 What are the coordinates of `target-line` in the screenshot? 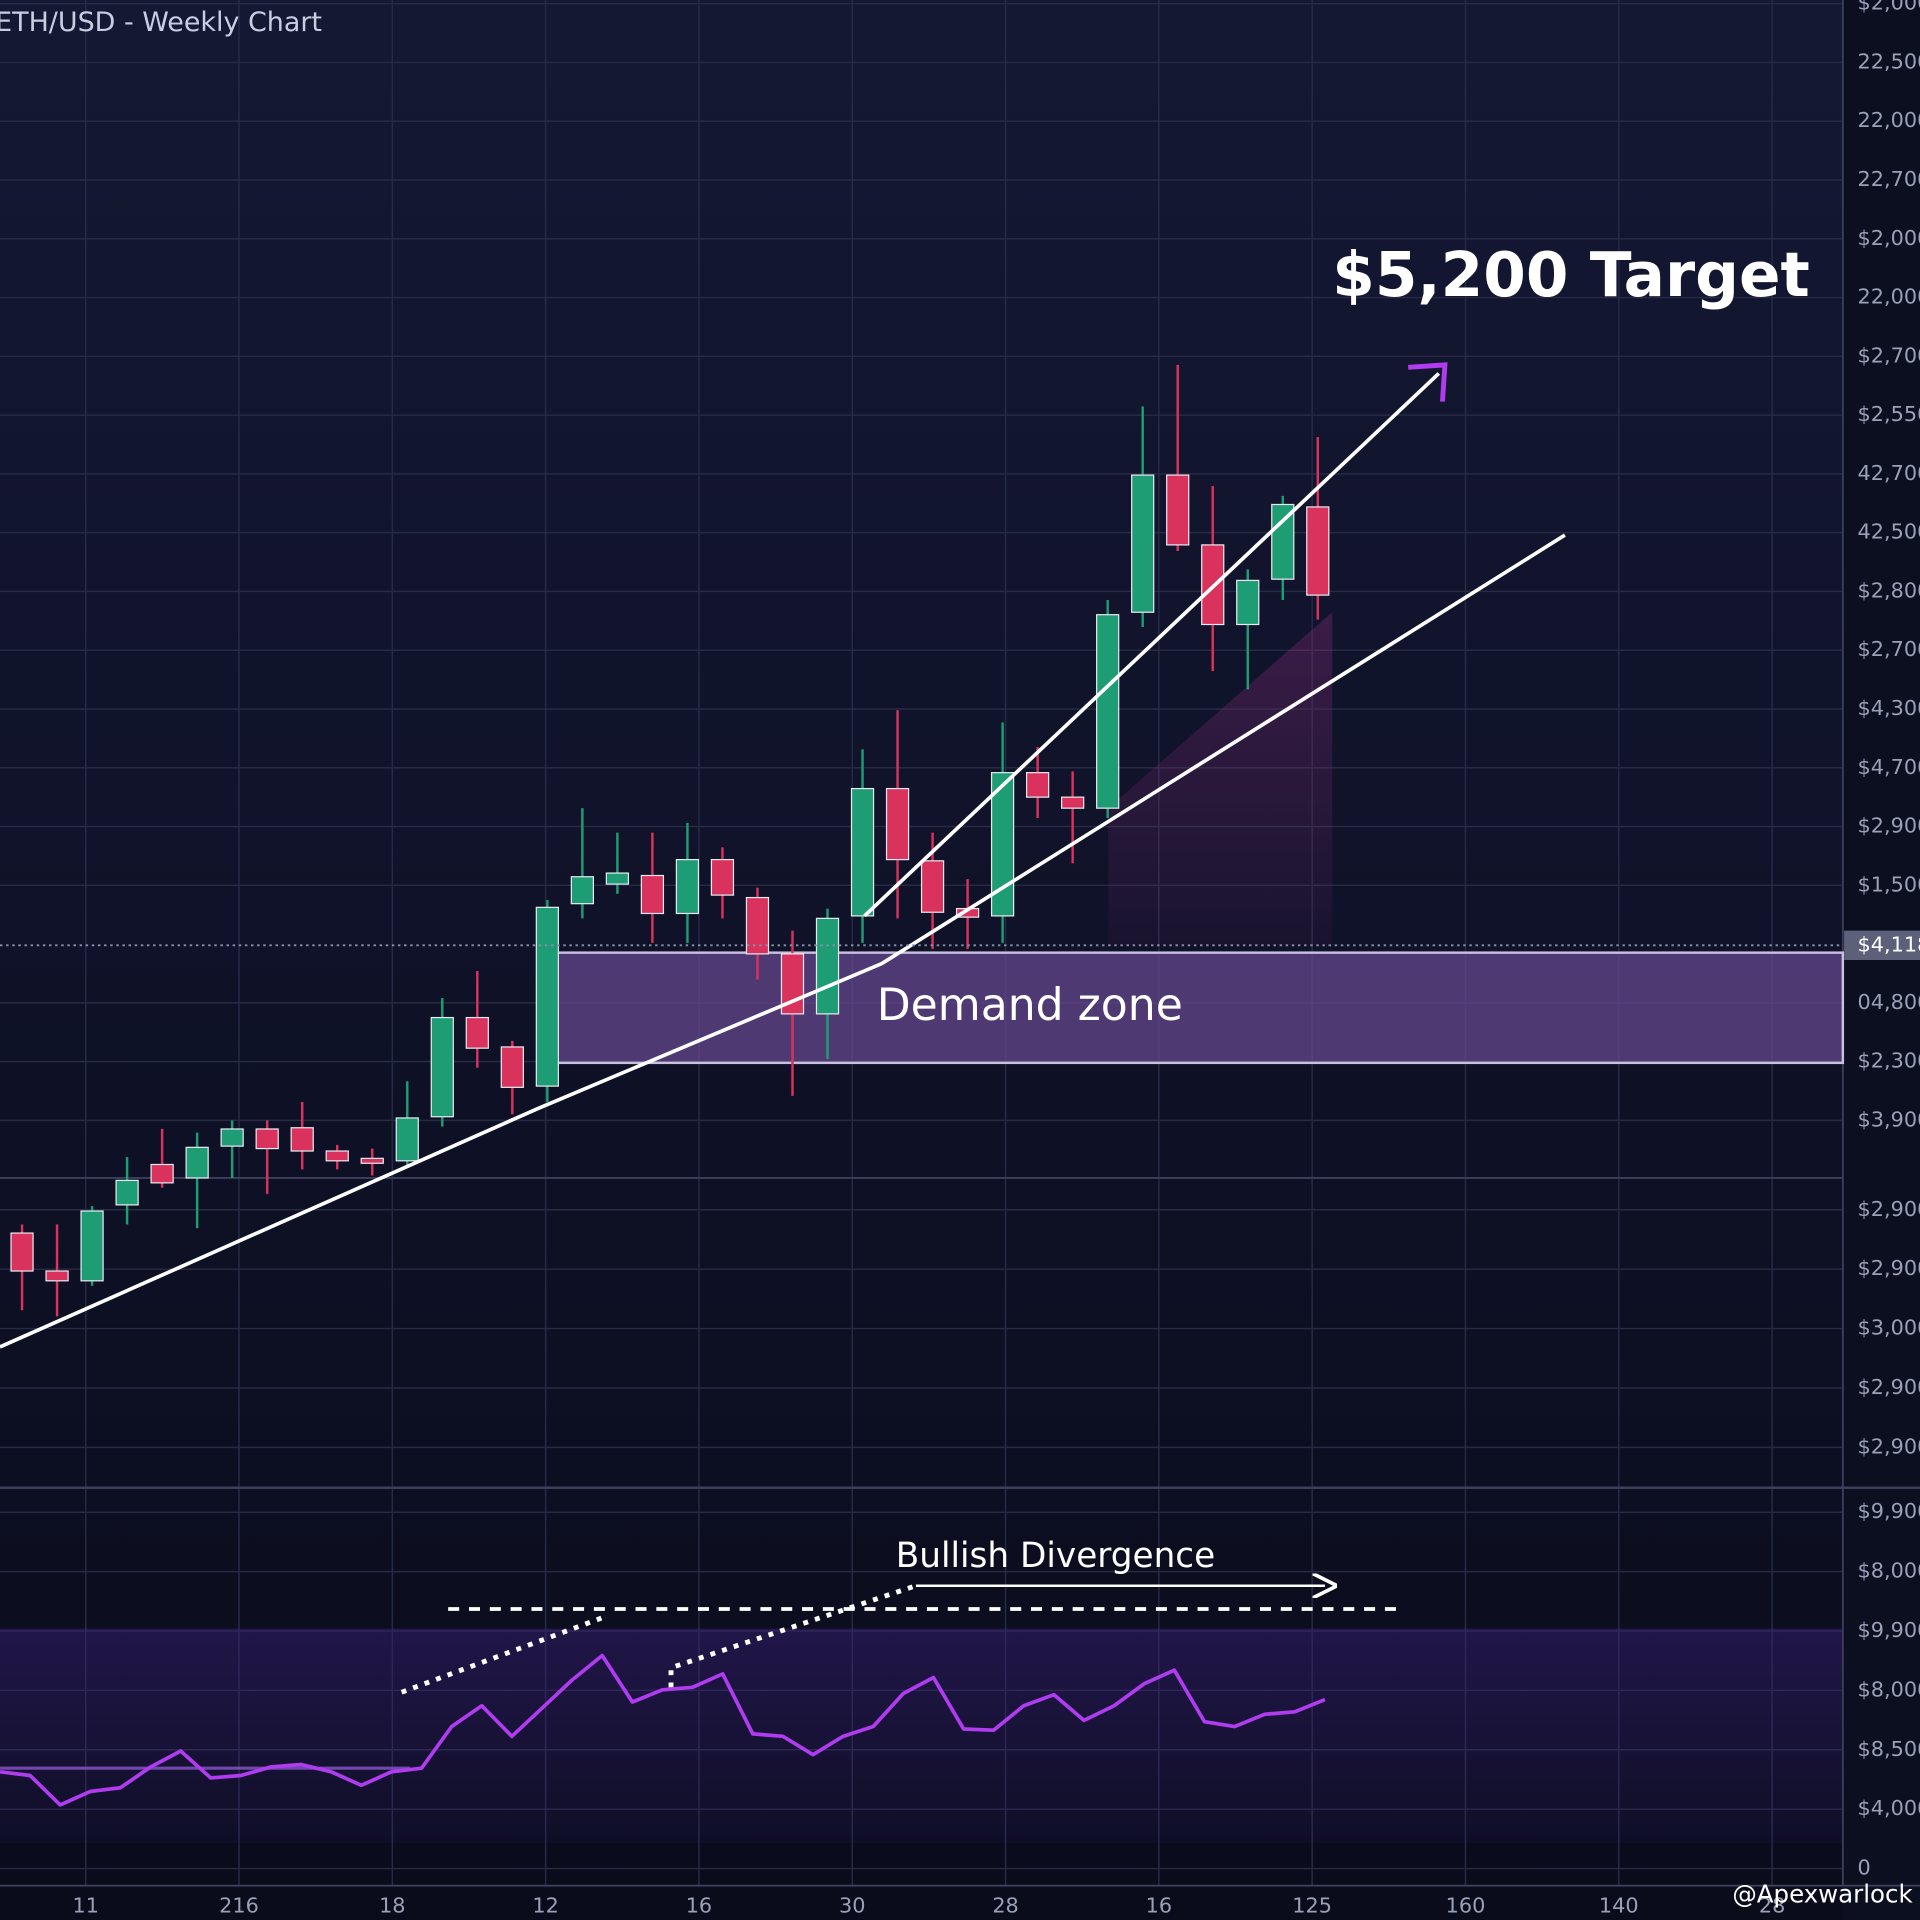 It's located at (1152, 645).